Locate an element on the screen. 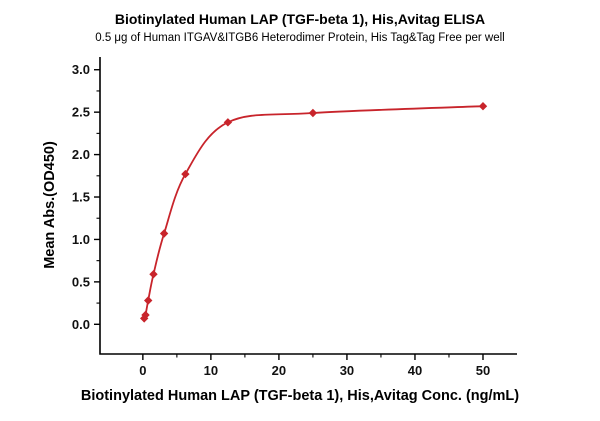 This screenshot has width=600, height=421. y-tick-label: 1.5 is located at coordinates (81, 197).